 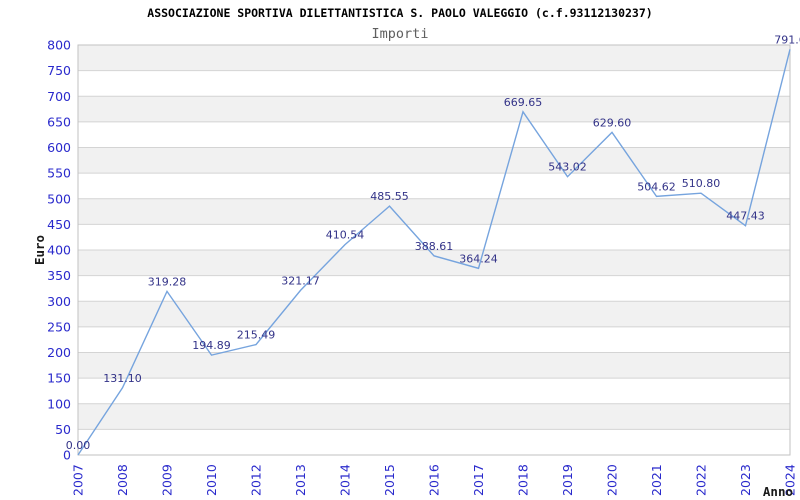 I want to click on x-tick-label: 2009, so click(x=167, y=480).